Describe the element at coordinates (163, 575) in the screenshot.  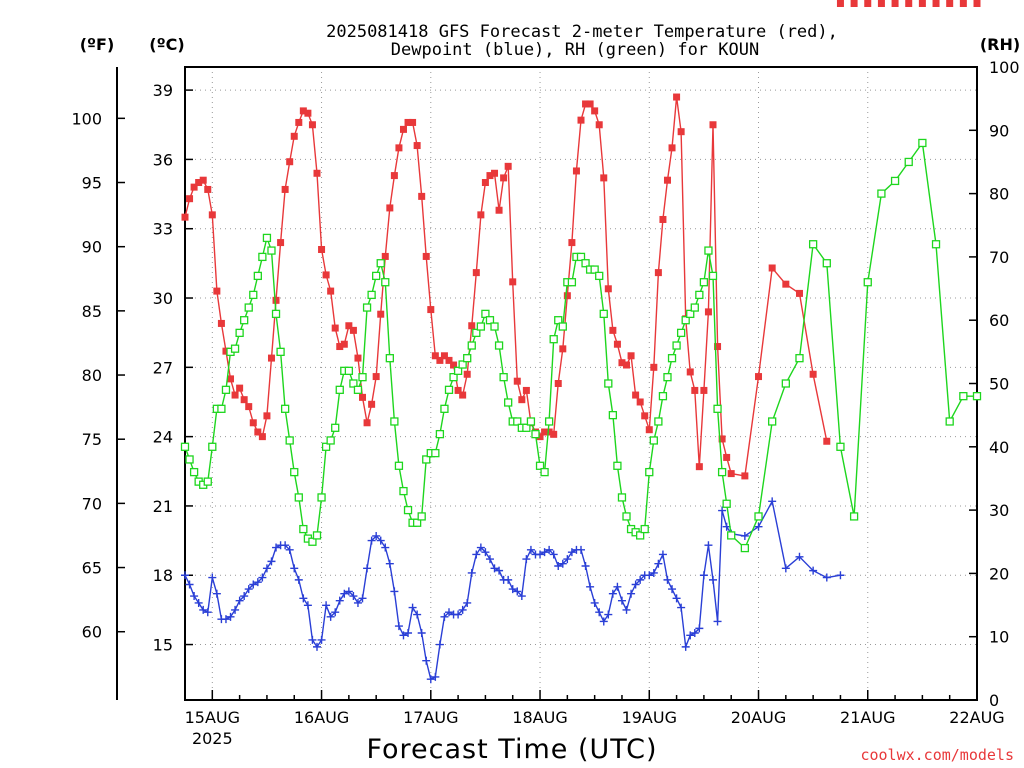
I see `celsius-tick-label: 18` at that location.